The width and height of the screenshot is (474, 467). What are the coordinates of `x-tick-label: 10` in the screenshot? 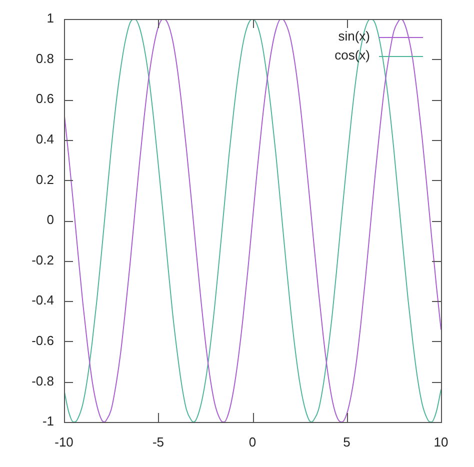 It's located at (441, 442).